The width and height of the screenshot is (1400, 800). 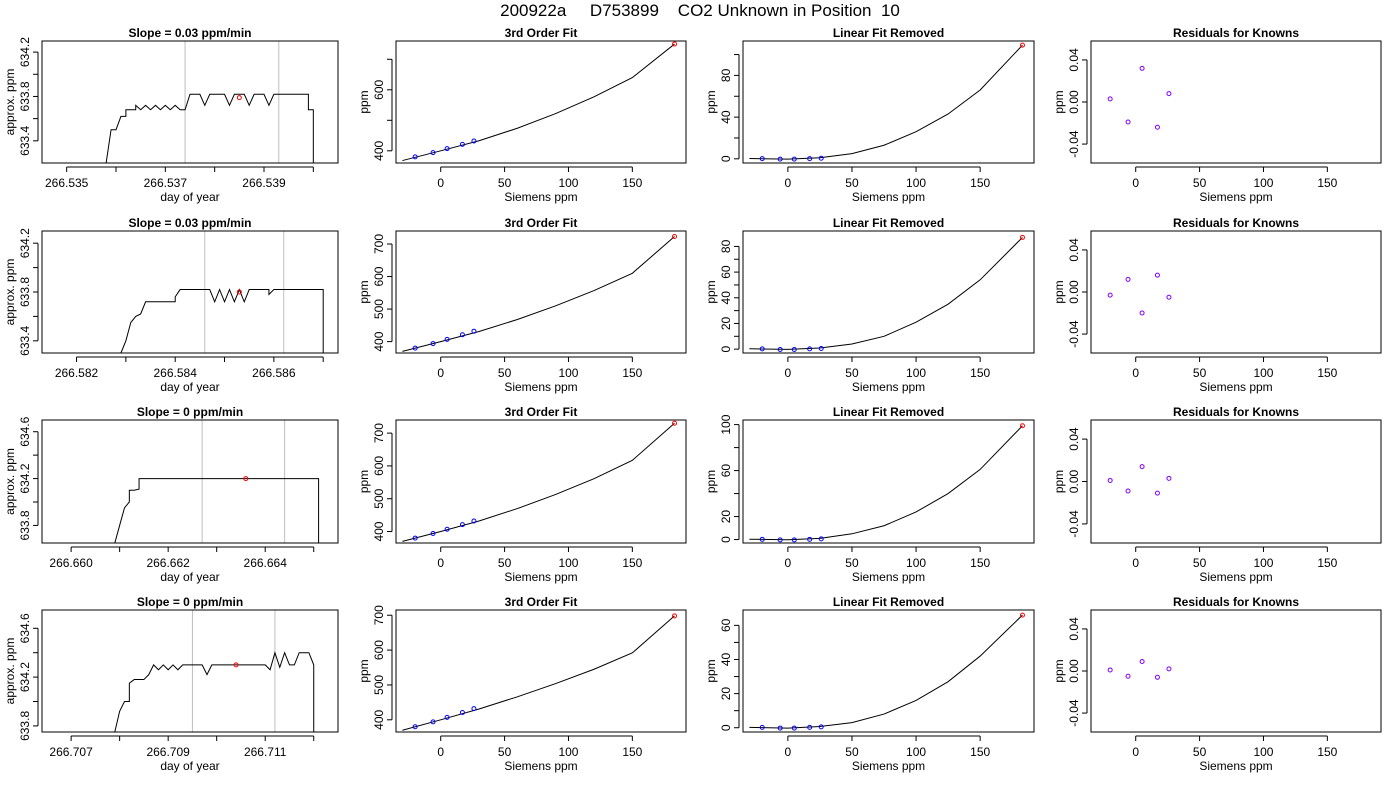 I want to click on unknown-point, so click(x=675, y=44).